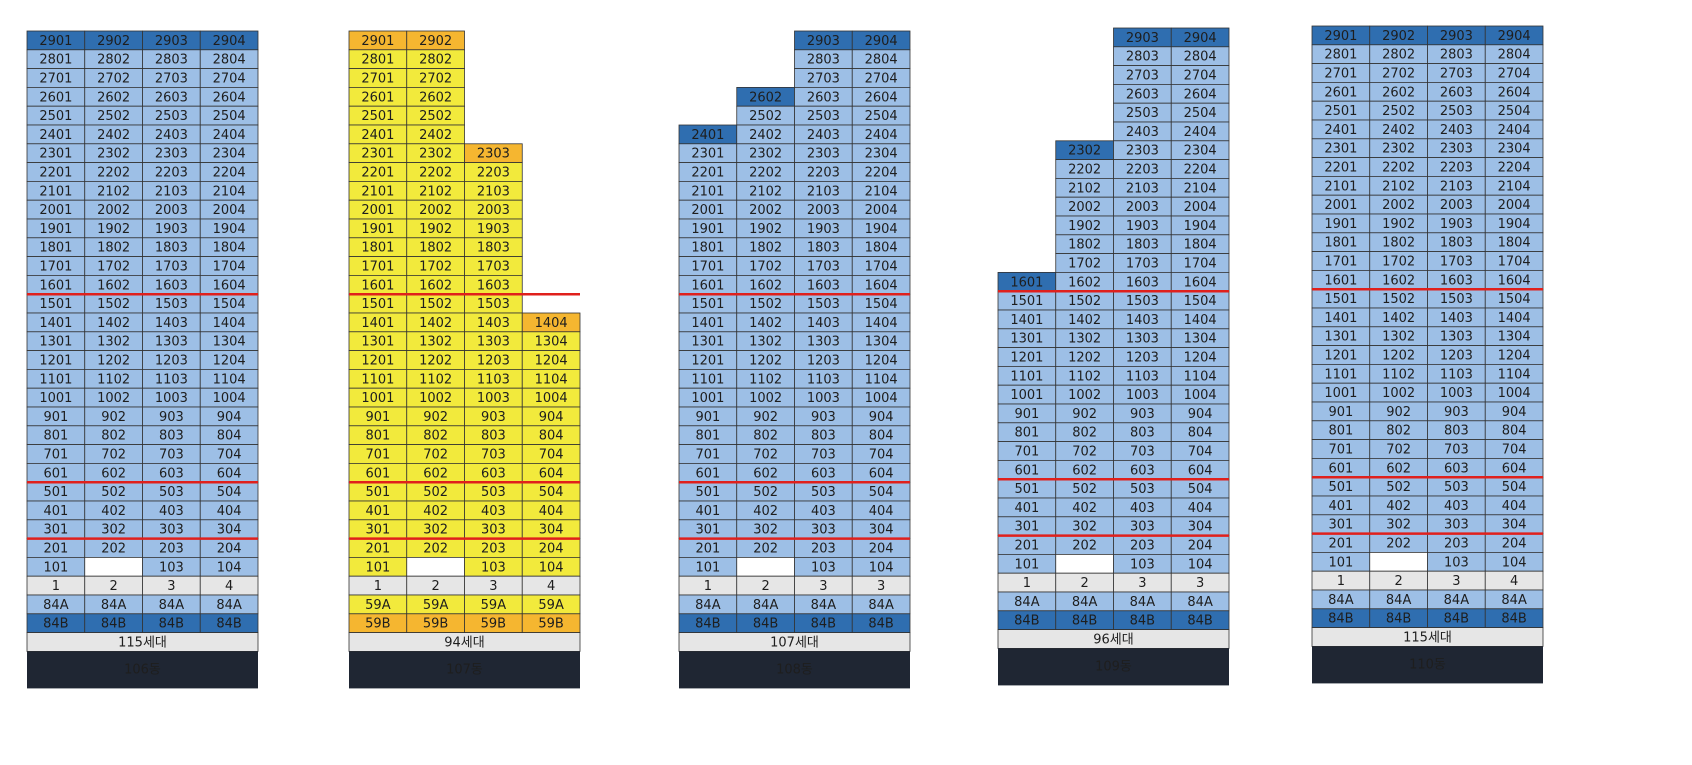  Describe the element at coordinates (1398, 111) in the screenshot. I see `unit-cell-label: 2502` at that location.